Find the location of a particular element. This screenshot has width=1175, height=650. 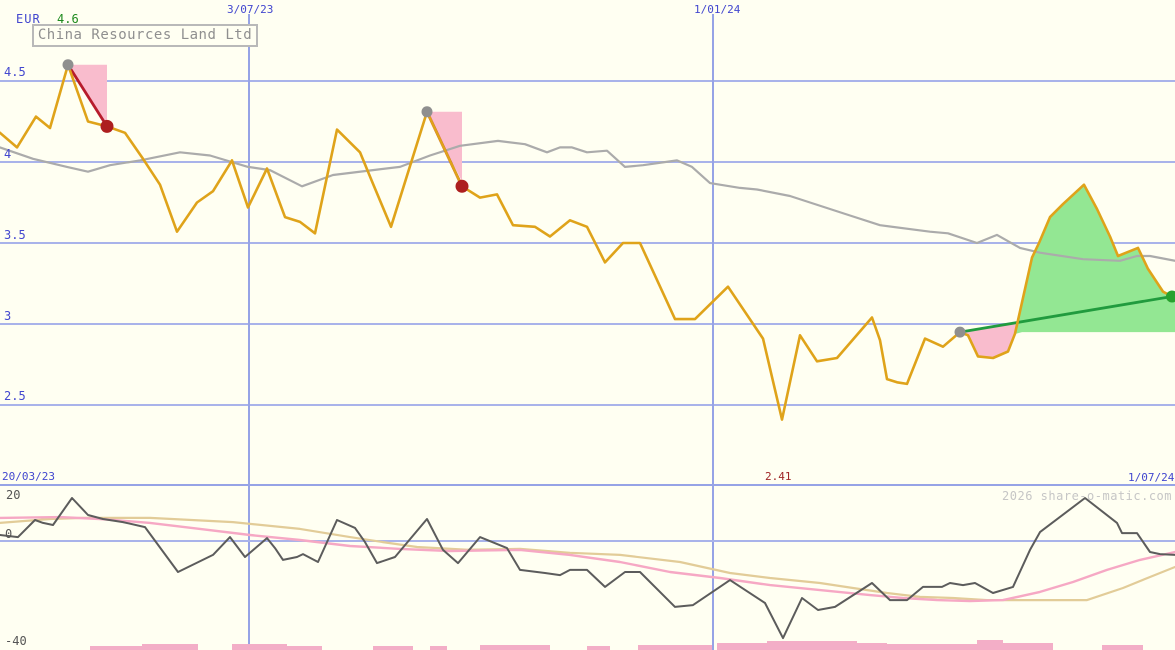

osc-tick-20: 20 is located at coordinates (13, 495).